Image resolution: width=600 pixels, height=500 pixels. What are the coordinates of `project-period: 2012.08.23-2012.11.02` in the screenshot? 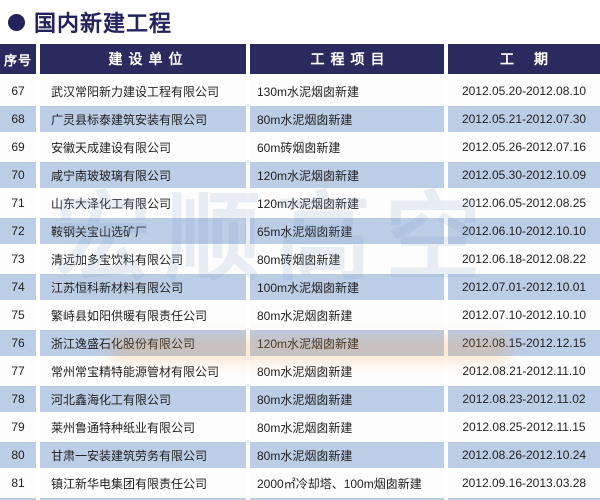 It's located at (524, 399).